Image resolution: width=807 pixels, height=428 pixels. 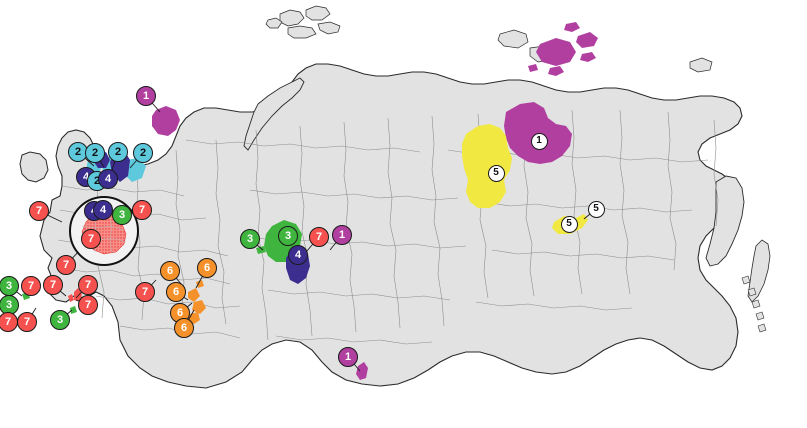 I want to click on kaliningrad-exclave, so click(x=34, y=167).